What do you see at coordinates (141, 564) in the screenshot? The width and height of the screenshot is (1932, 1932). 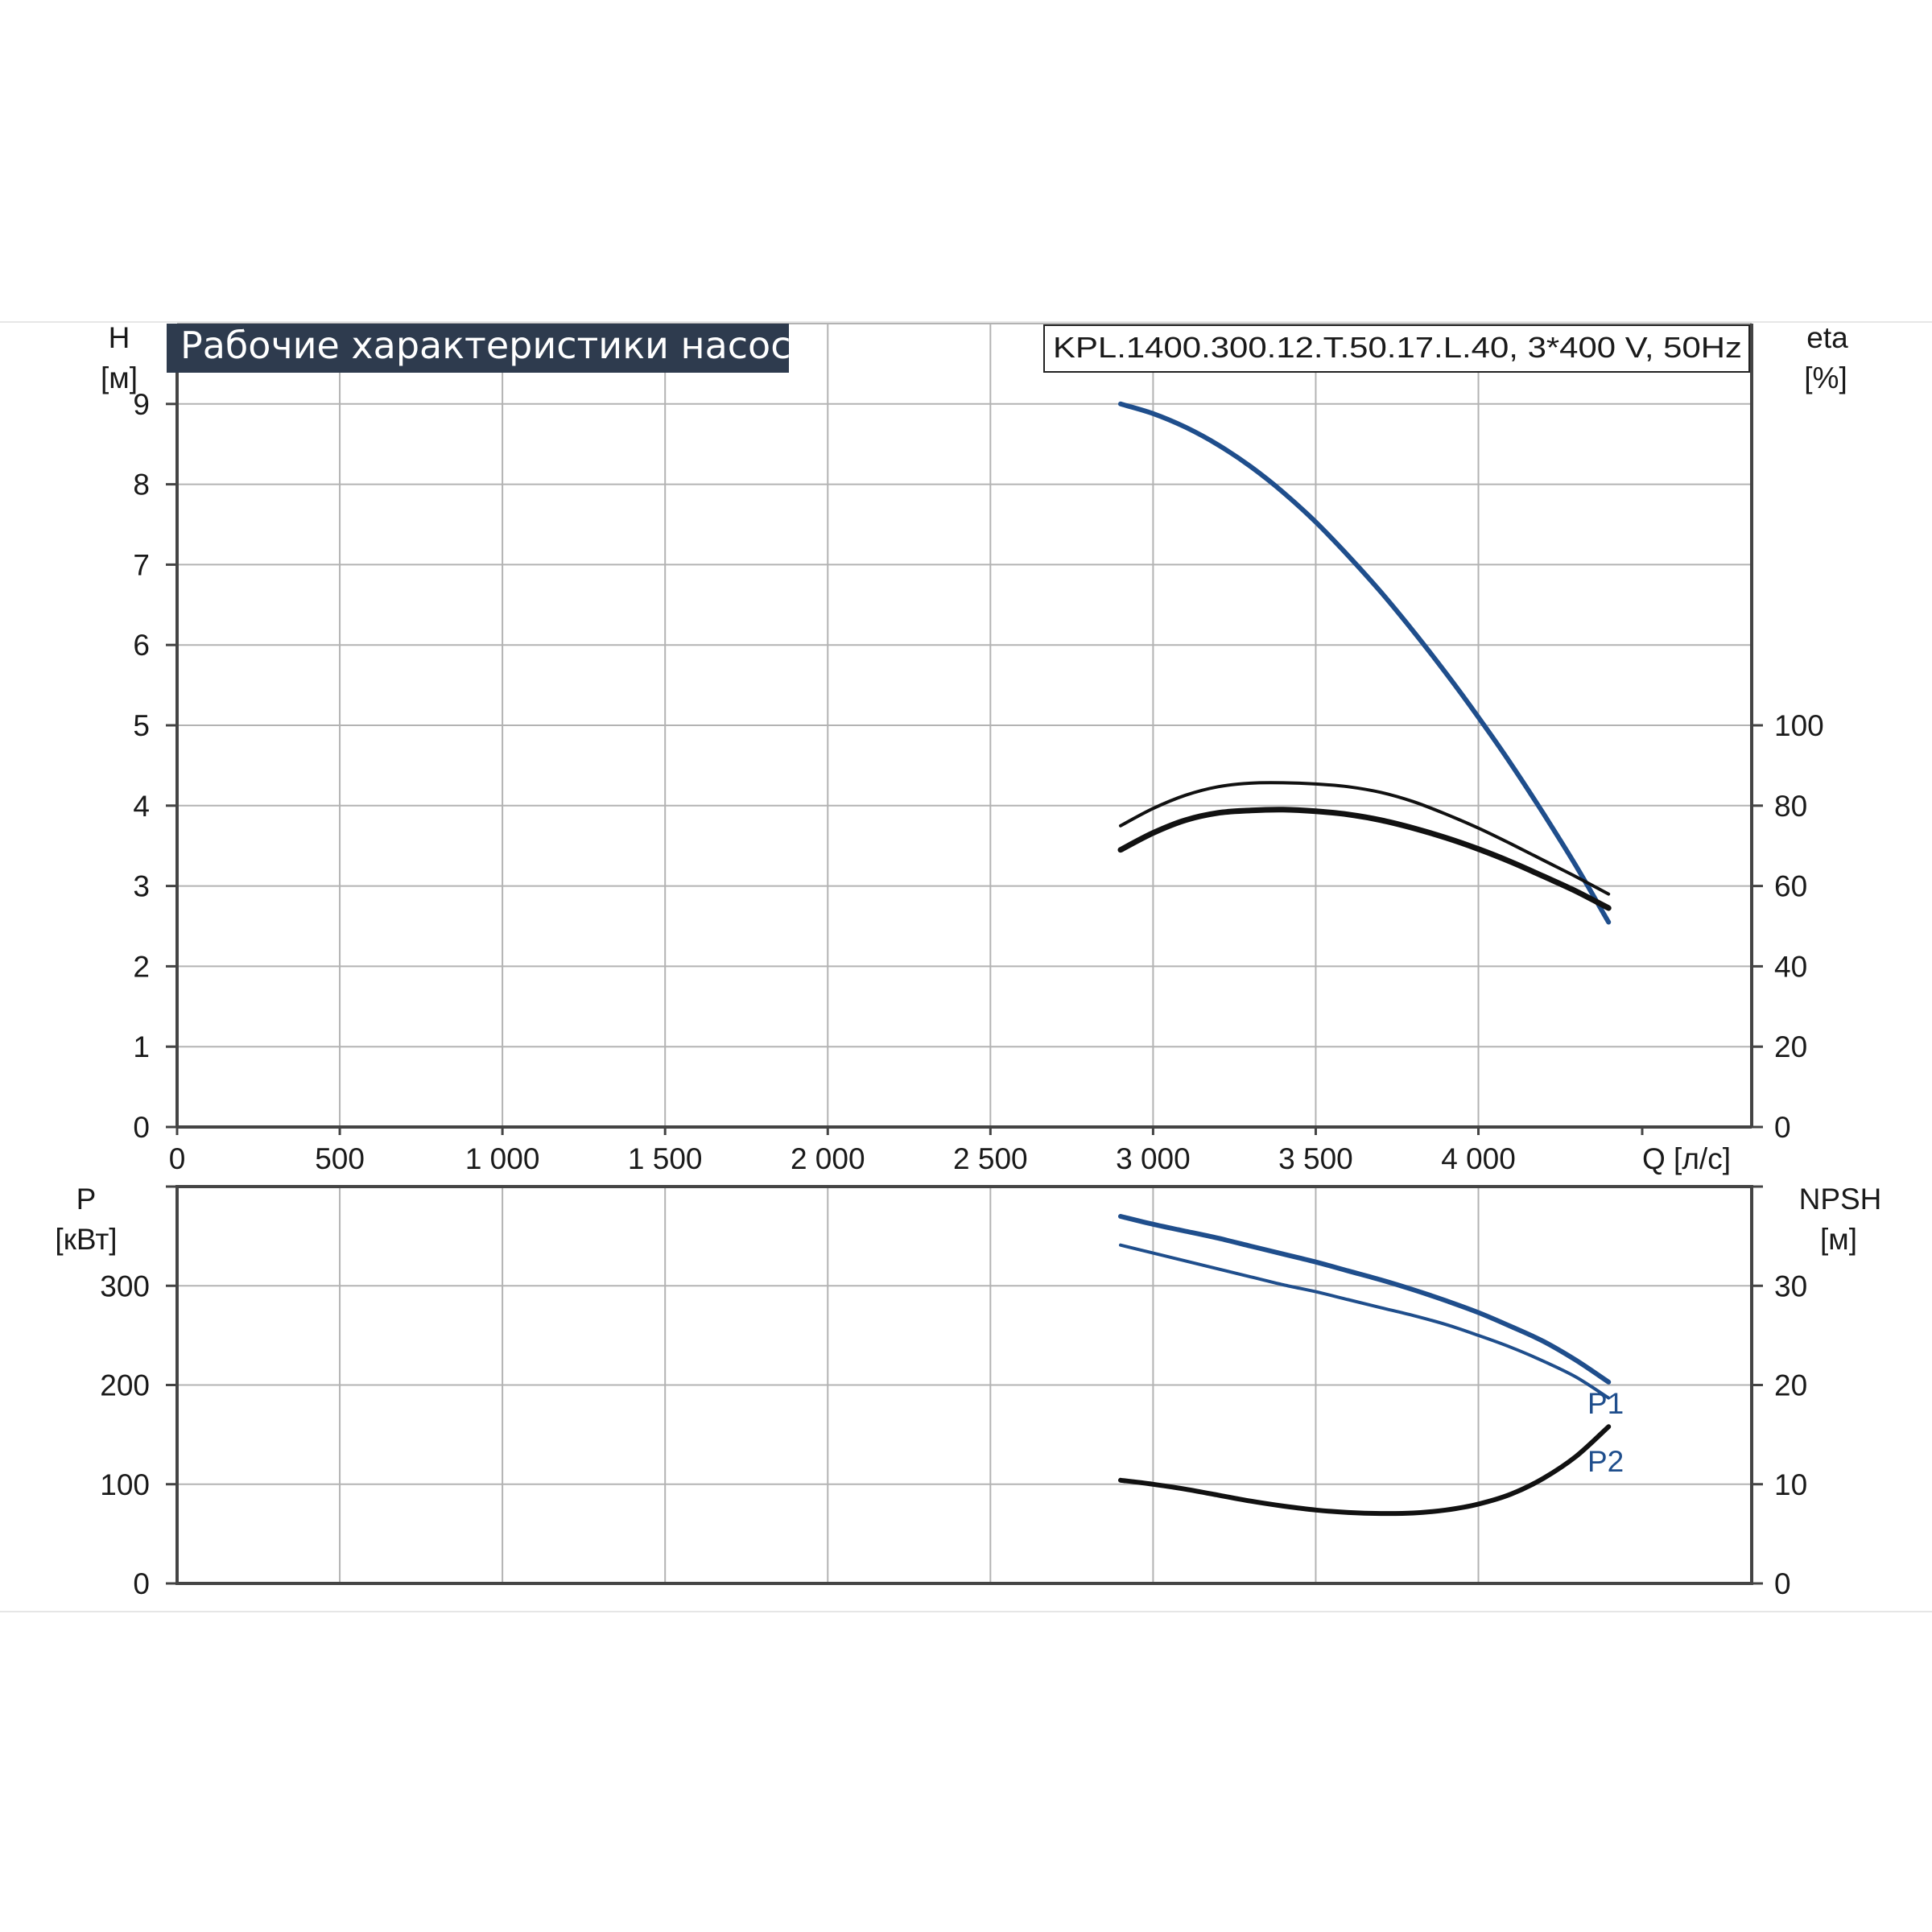 I see `h-tick-label: 7` at bounding box center [141, 564].